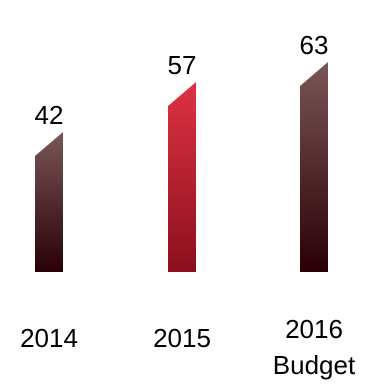 This screenshot has width=374, height=390. I want to click on bar-2016, so click(314, 167).